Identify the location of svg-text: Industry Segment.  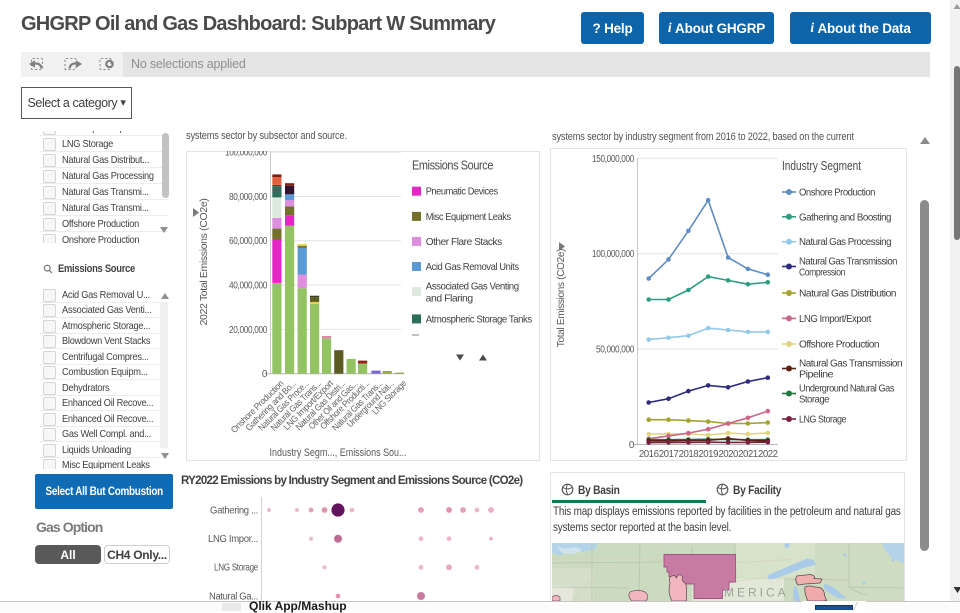
(821, 165).